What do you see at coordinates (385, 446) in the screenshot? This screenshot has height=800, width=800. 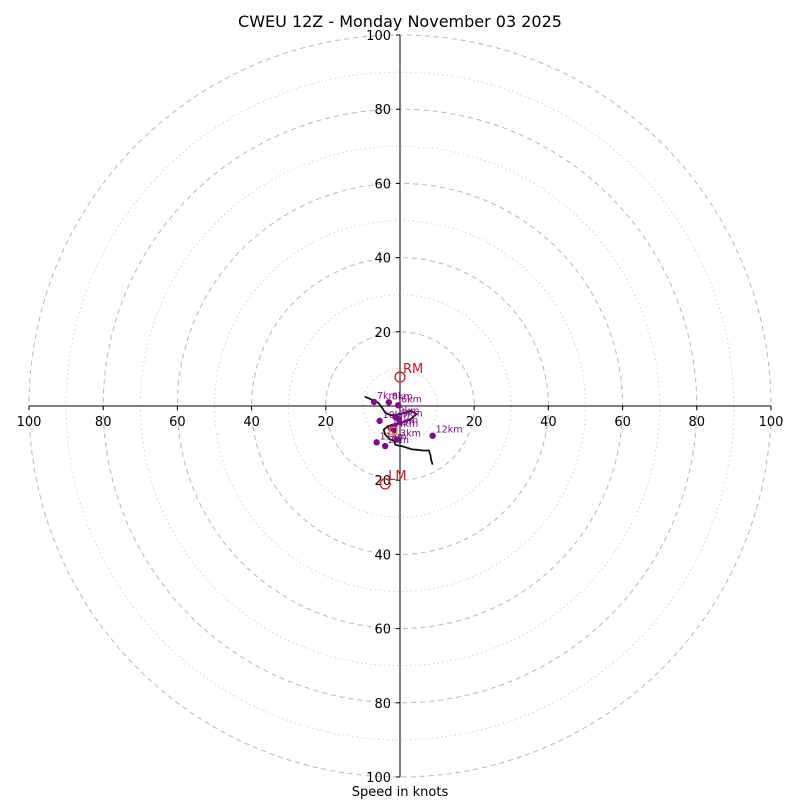 I see `height-marker-2km` at bounding box center [385, 446].